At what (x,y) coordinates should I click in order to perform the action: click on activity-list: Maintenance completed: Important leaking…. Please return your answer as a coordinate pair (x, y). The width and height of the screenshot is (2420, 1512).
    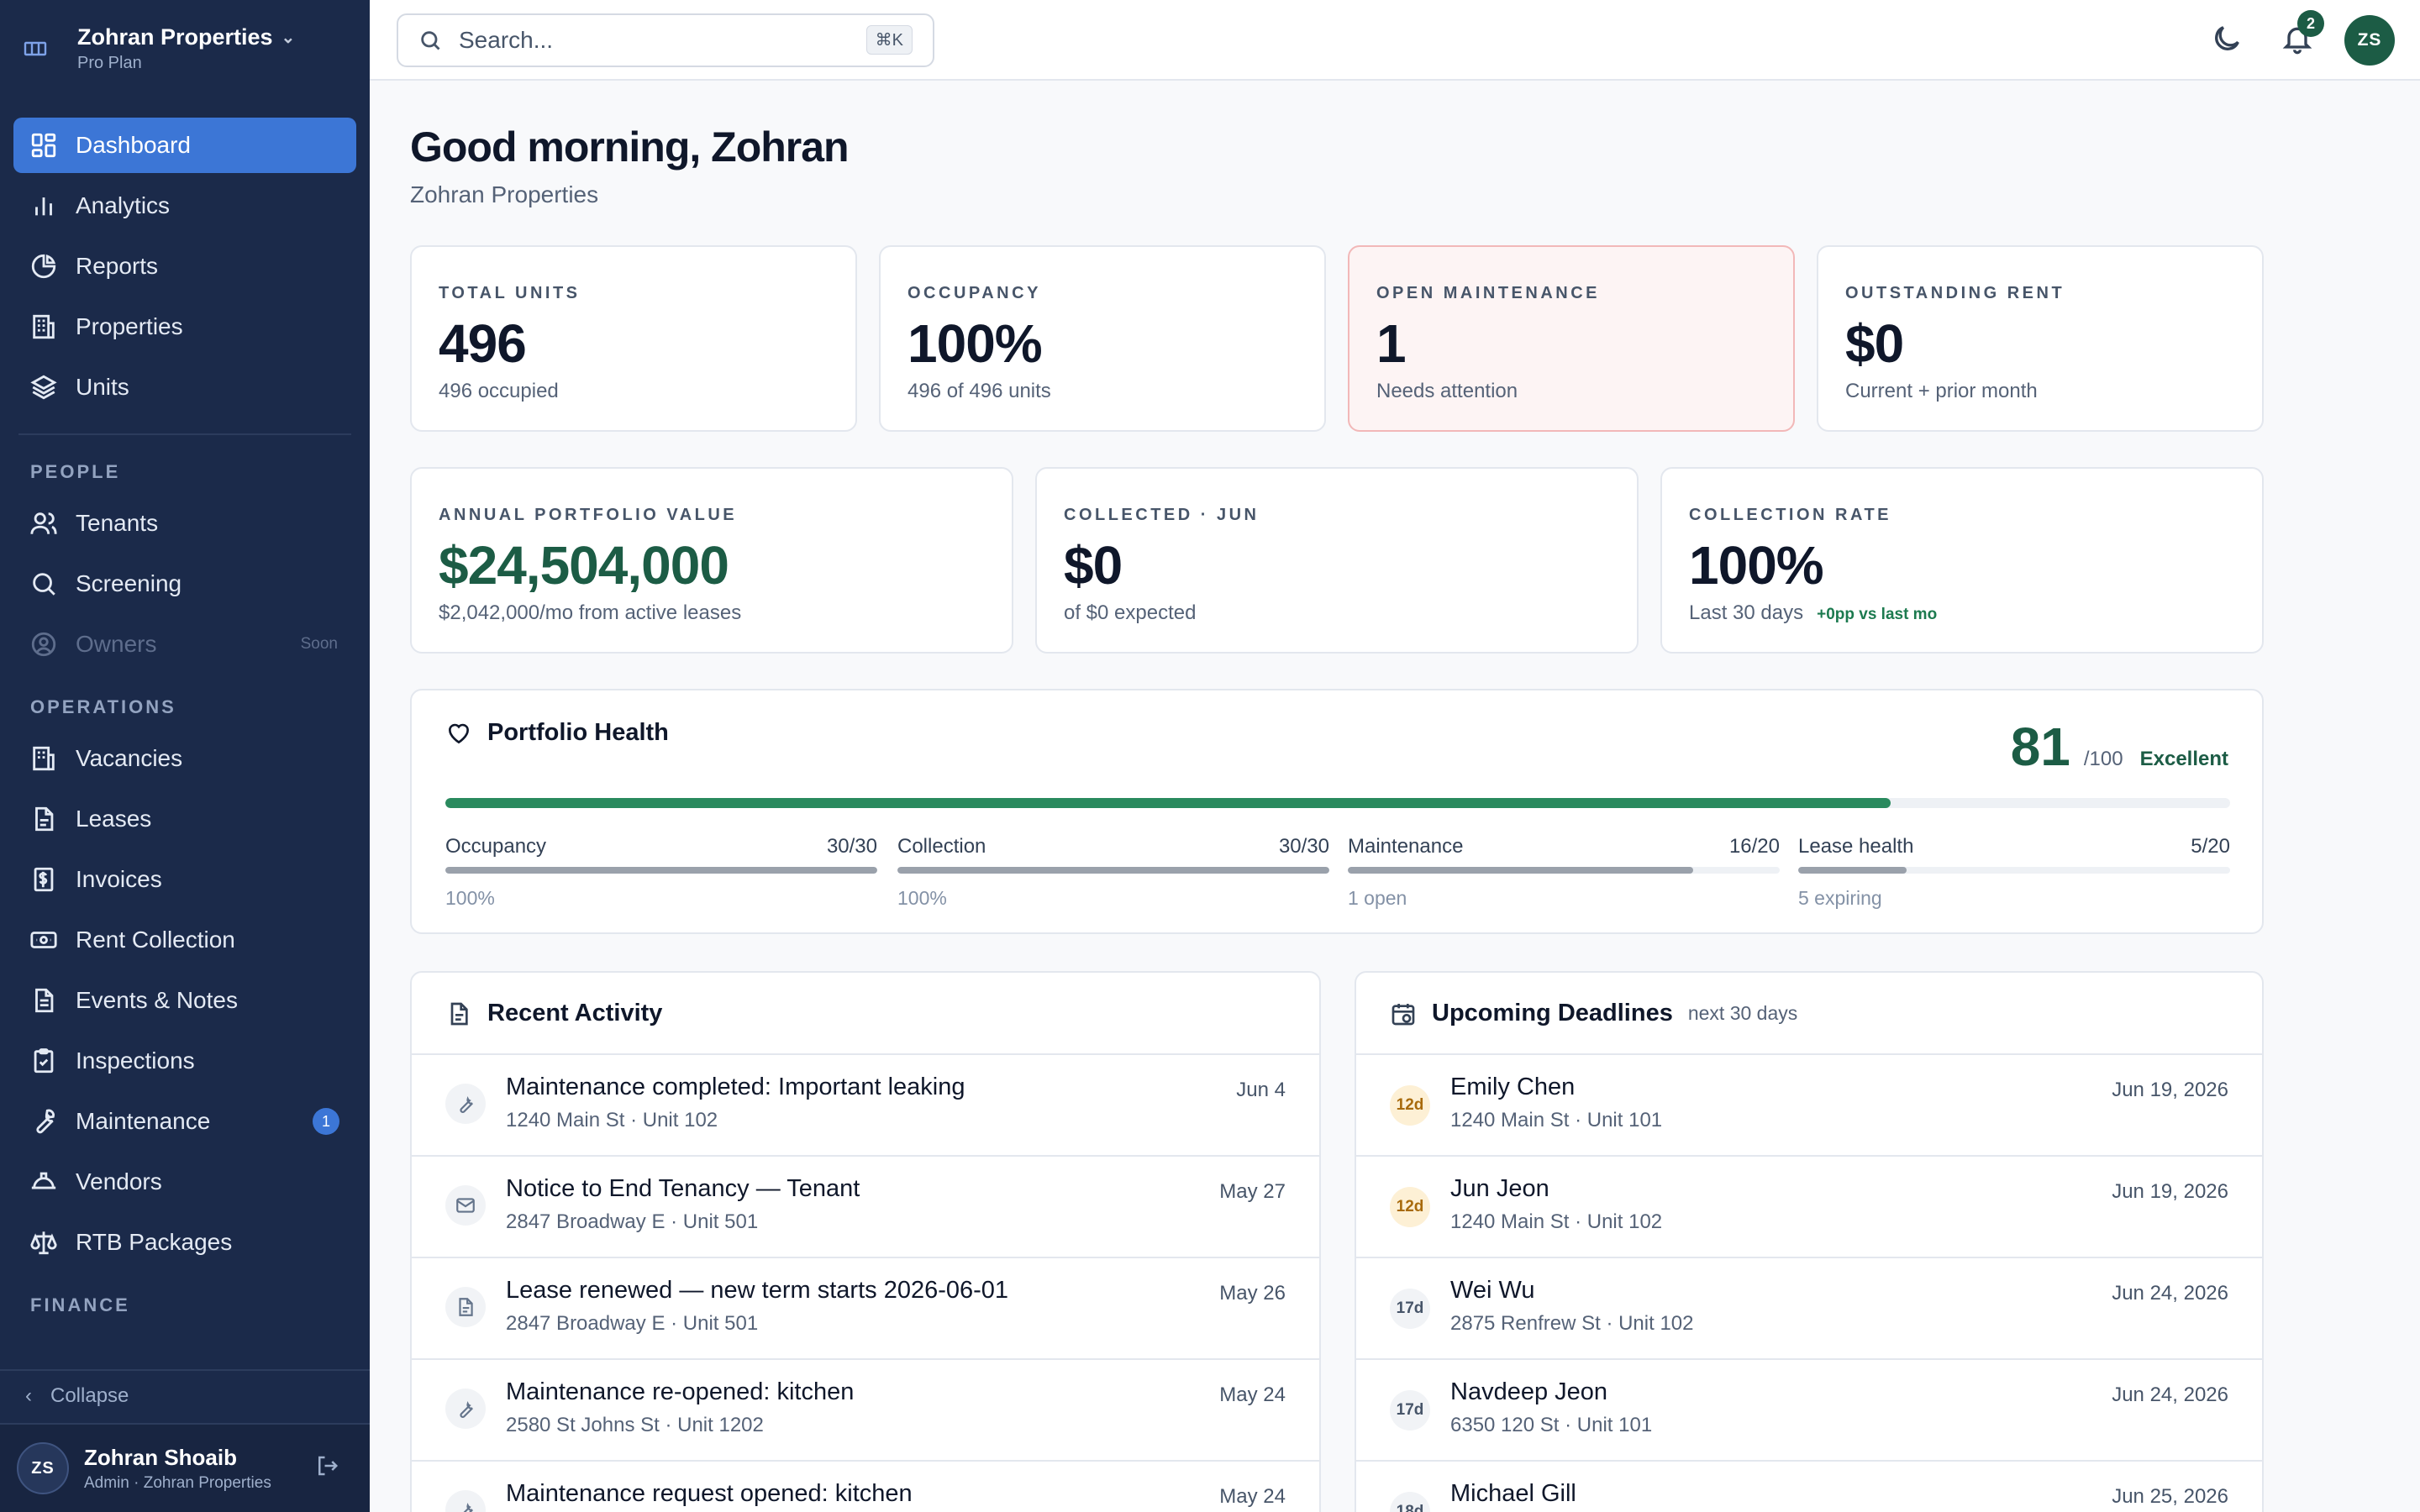
    Looking at the image, I should click on (866, 1282).